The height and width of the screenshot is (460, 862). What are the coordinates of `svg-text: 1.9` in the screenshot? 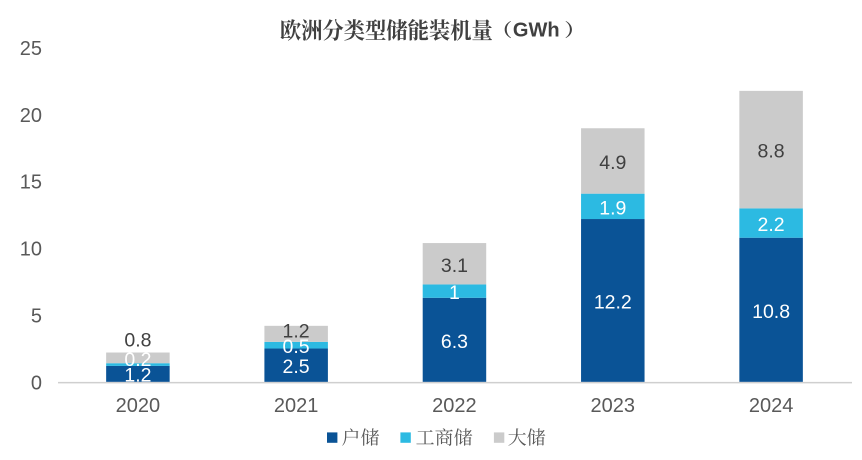 It's located at (612, 208).